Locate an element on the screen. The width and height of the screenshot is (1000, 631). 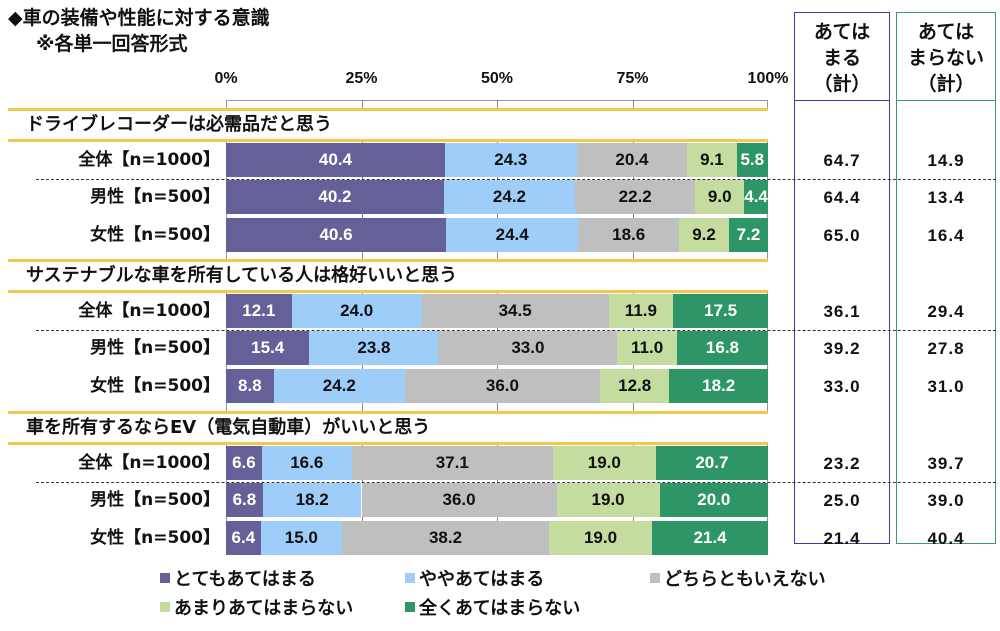
agree-total-value: 33.0 is located at coordinates (842, 386).